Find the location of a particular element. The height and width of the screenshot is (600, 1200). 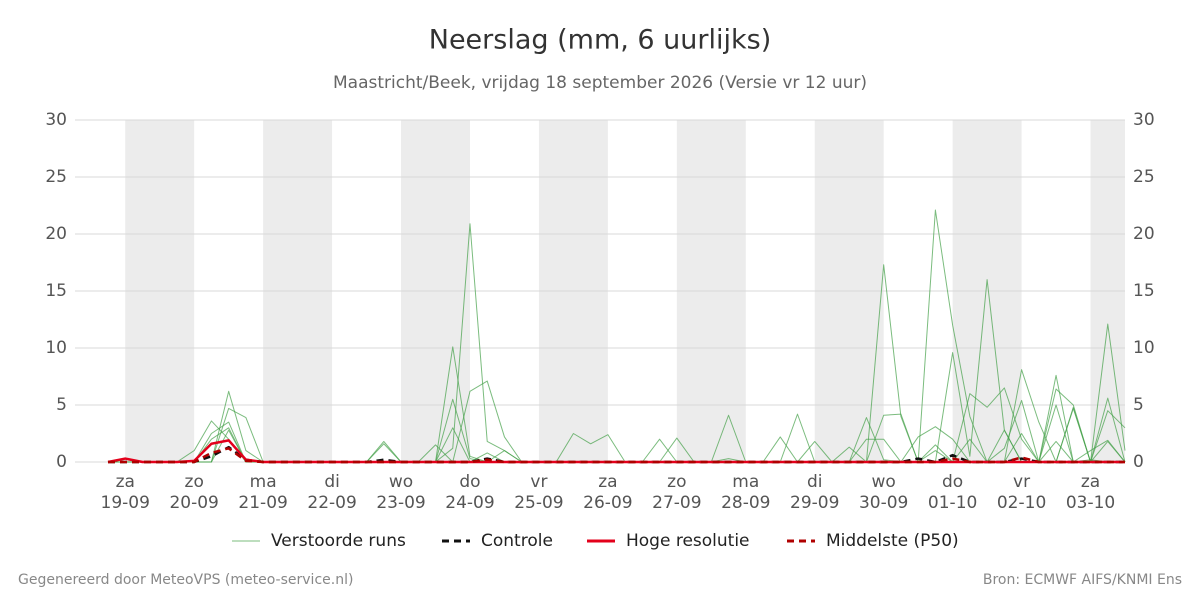

x-tick-date: 29-09 is located at coordinates (814, 503).